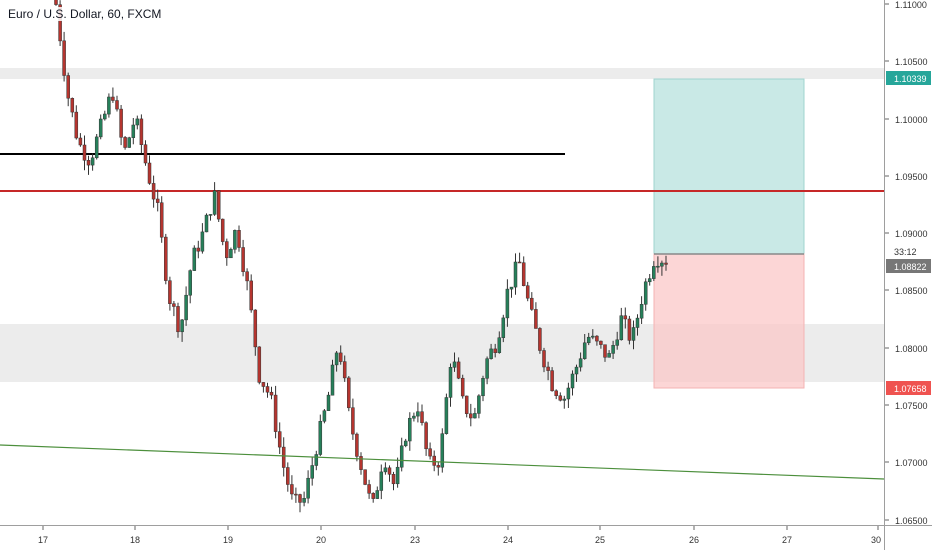 The height and width of the screenshot is (555, 932). What do you see at coordinates (905, 252) in the screenshot?
I see `countdown-badge: 33:12` at bounding box center [905, 252].